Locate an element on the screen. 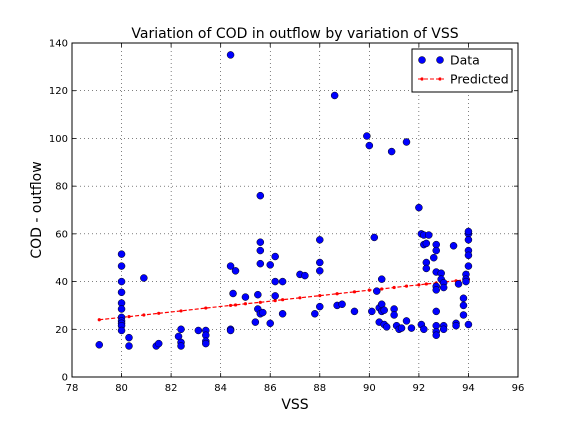 The height and width of the screenshot is (432, 576). x-tick-label: 90 is located at coordinates (369, 388).